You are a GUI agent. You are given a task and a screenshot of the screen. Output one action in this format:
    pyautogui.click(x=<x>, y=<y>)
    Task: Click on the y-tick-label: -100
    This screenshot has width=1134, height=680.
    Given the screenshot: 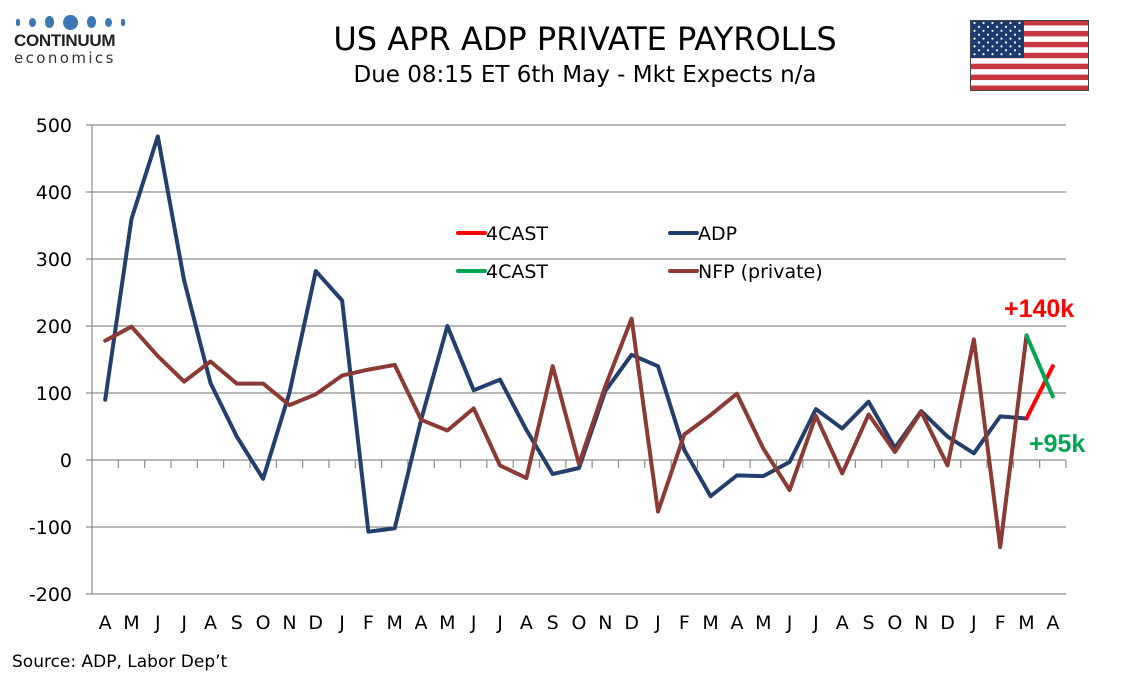 What is the action you would take?
    pyautogui.click(x=50, y=528)
    